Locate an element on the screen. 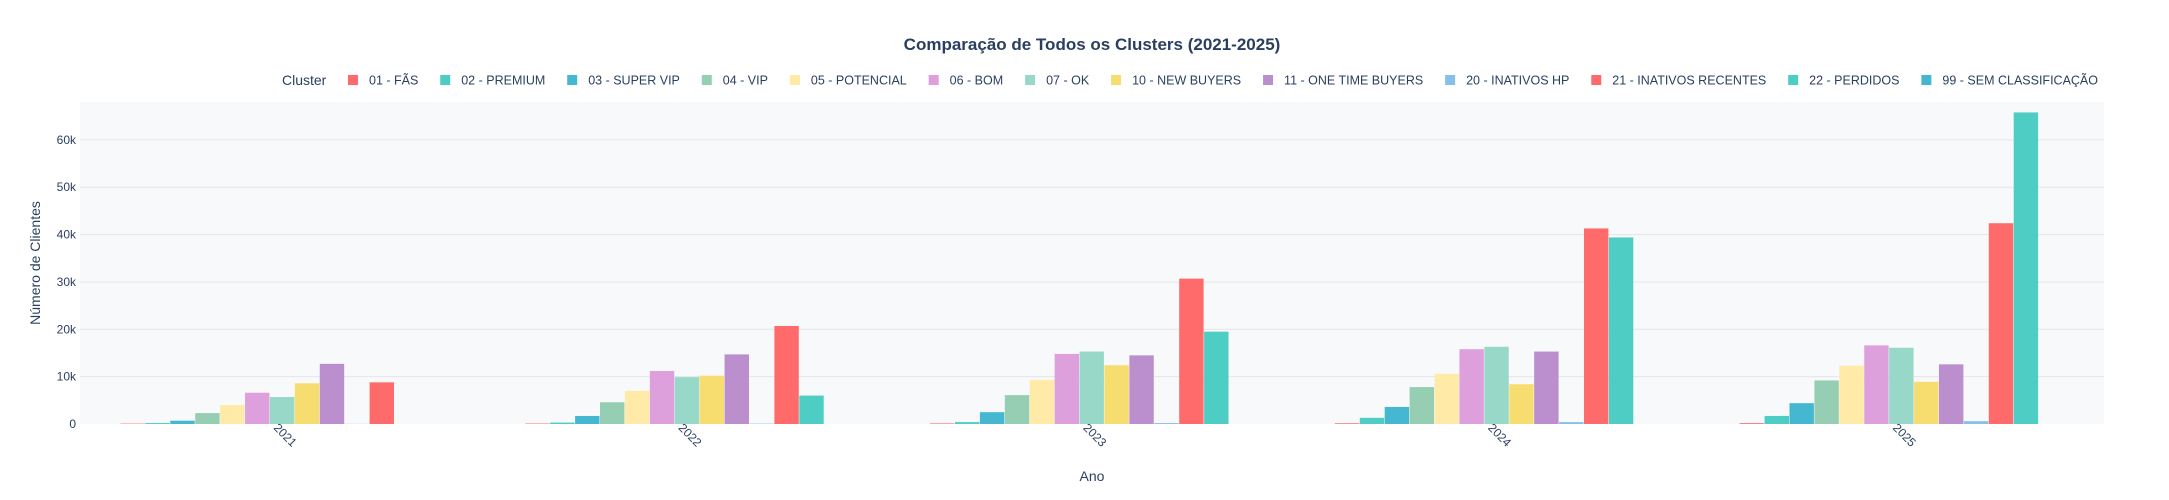 Image resolution: width=2169 pixels, height=500 pixels. y-tick-label: 40k is located at coordinates (67, 235).